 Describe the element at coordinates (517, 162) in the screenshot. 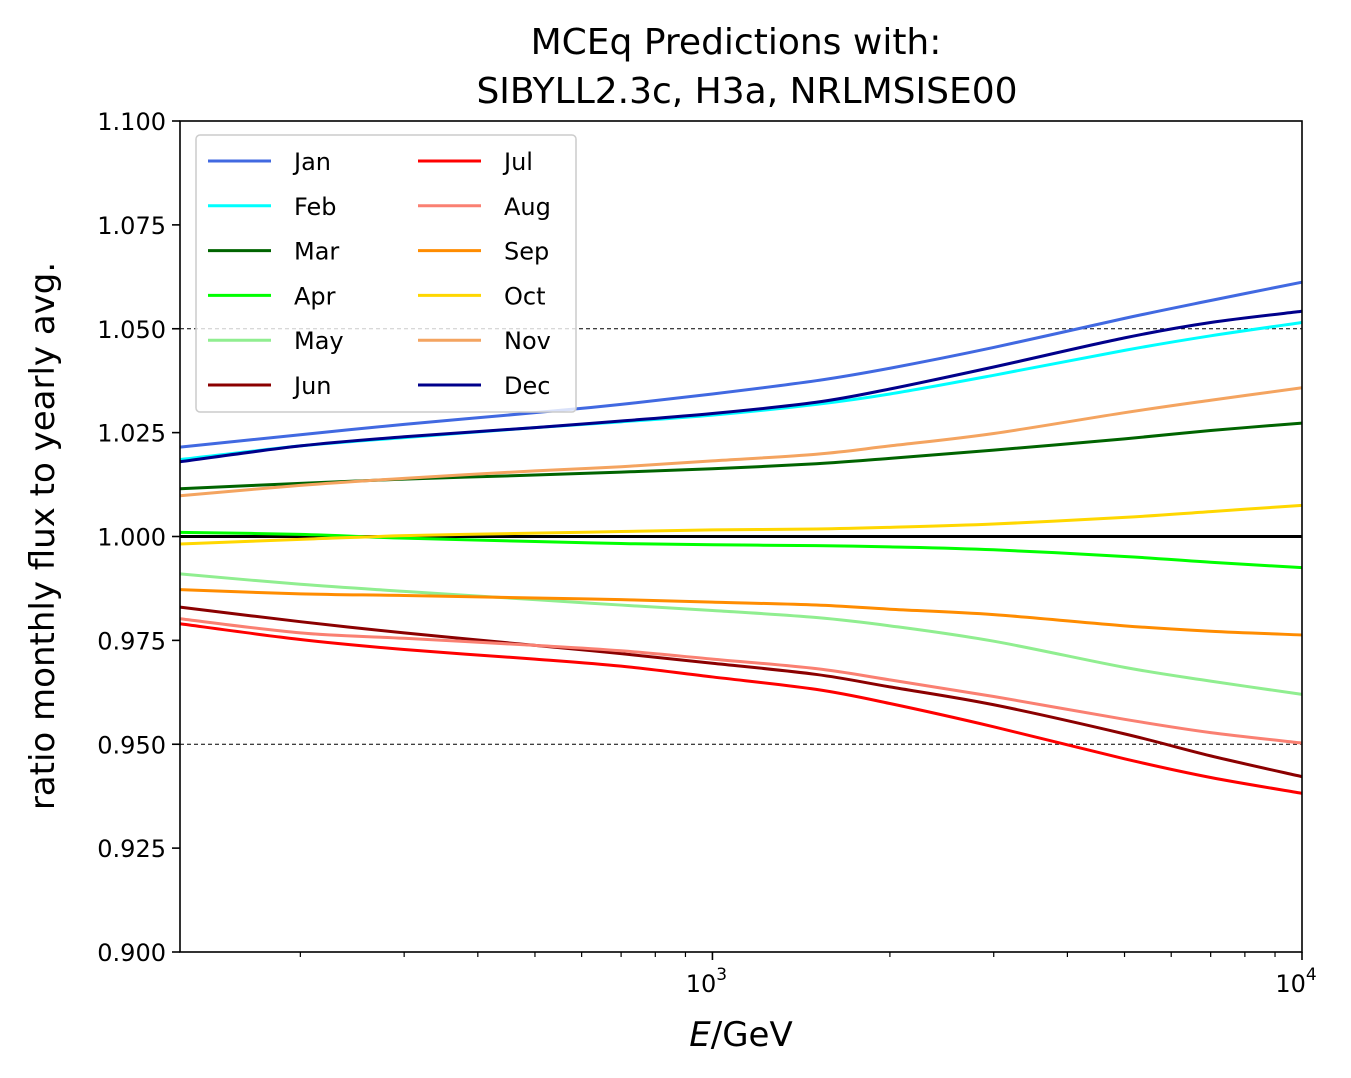

I see `legend-label-jul: Jul` at that location.